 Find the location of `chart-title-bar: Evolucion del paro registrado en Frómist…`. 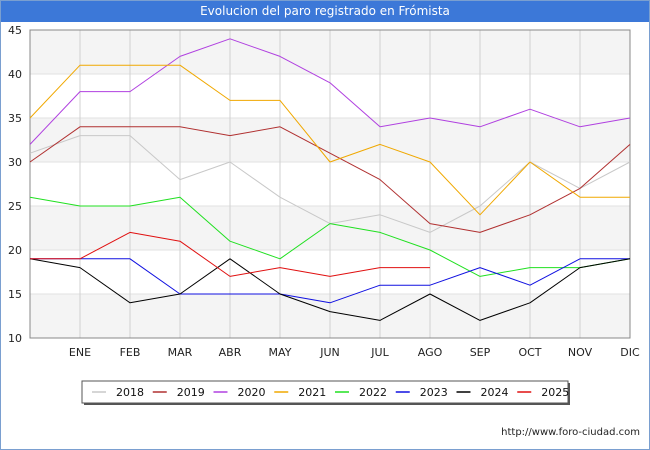

chart-title-bar: Evolucion del paro registrado en Frómist… is located at coordinates (325, 11).